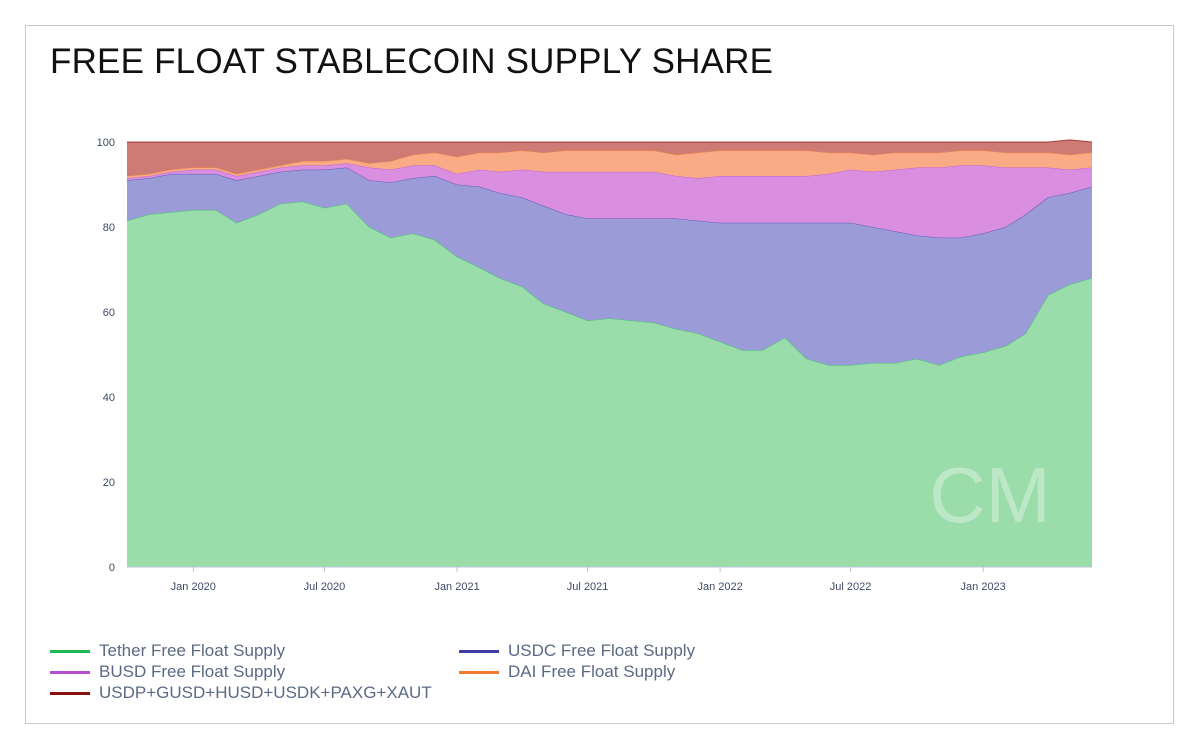  Describe the element at coordinates (588, 587) in the screenshot. I see `x-tick-label: Jul 2021` at that location.